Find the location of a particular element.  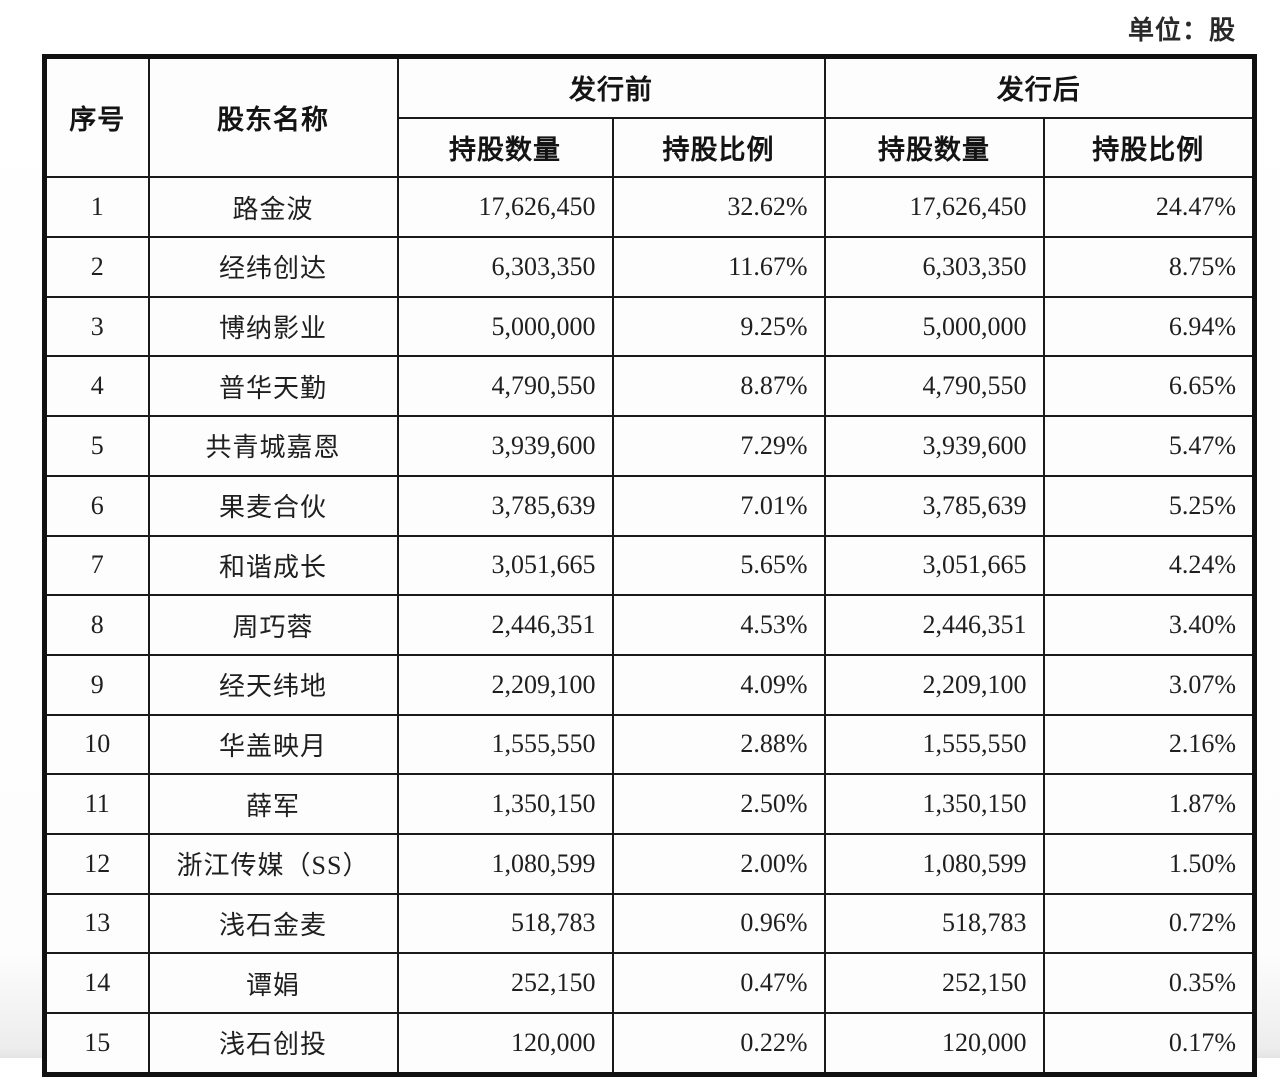

after-ratio: 6.65% is located at coordinates (1149, 386).